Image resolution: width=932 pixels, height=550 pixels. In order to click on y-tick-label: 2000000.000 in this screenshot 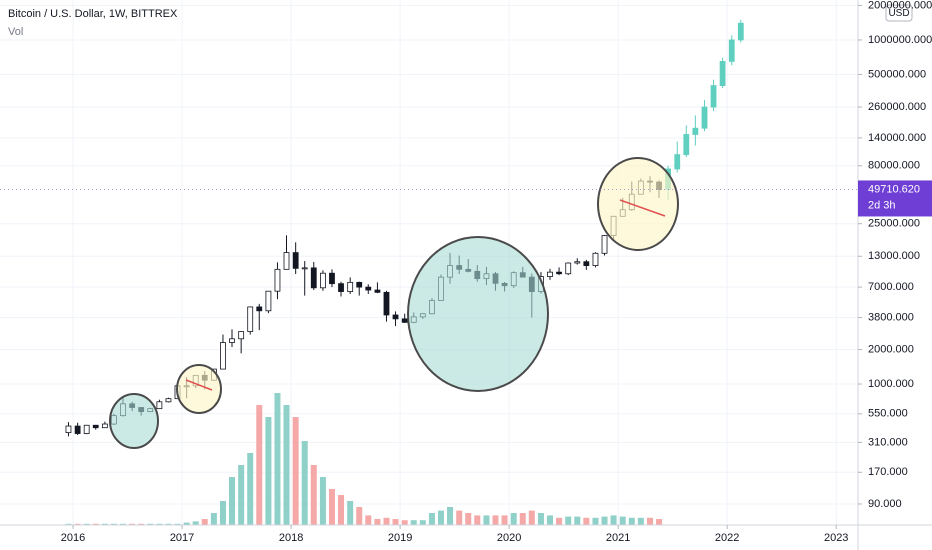, I will do `click(900, 5)`.